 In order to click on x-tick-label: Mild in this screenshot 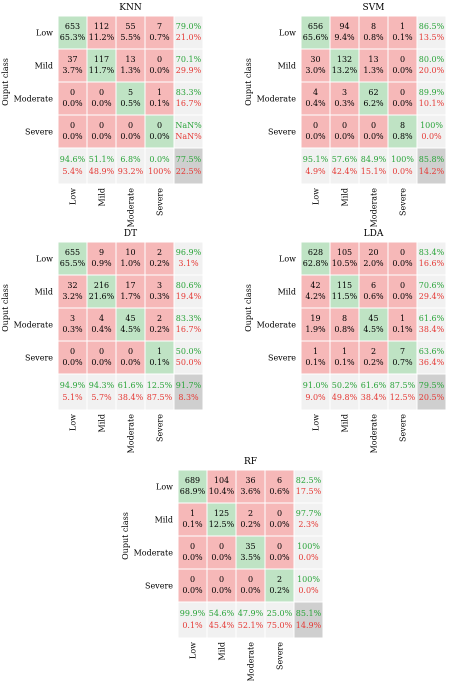, I will do `click(345, 423)`.